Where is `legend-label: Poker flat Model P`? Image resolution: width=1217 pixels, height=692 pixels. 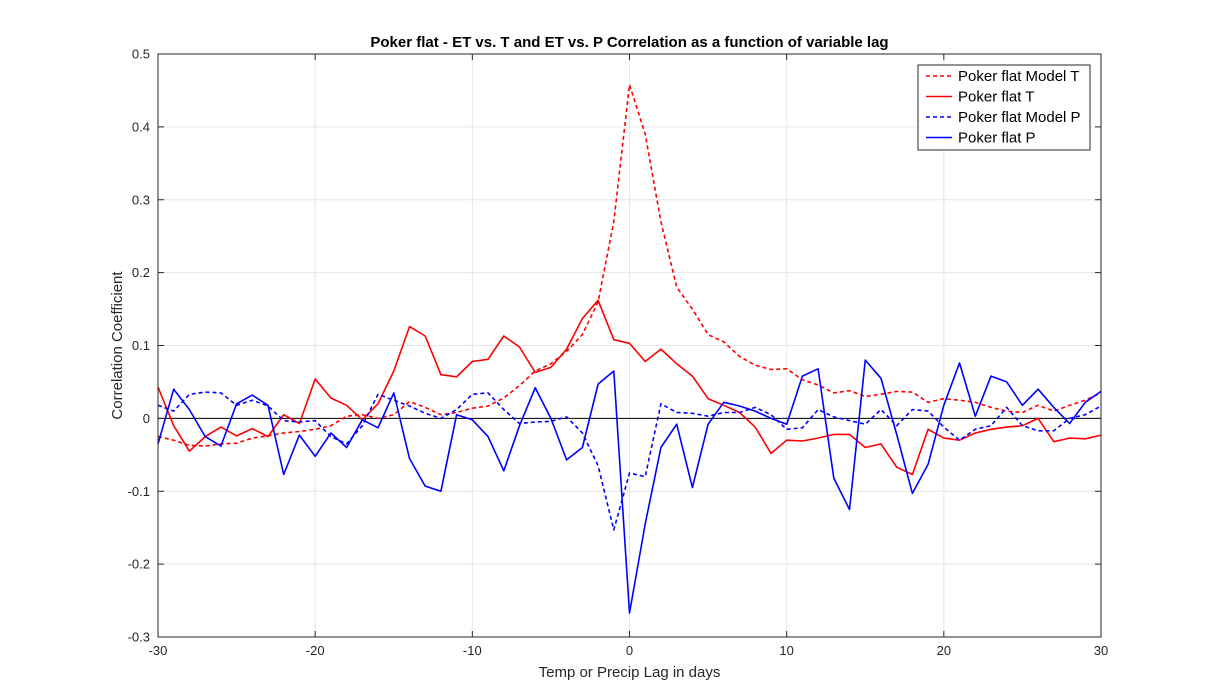 legend-label: Poker flat Model P is located at coordinates (1019, 117).